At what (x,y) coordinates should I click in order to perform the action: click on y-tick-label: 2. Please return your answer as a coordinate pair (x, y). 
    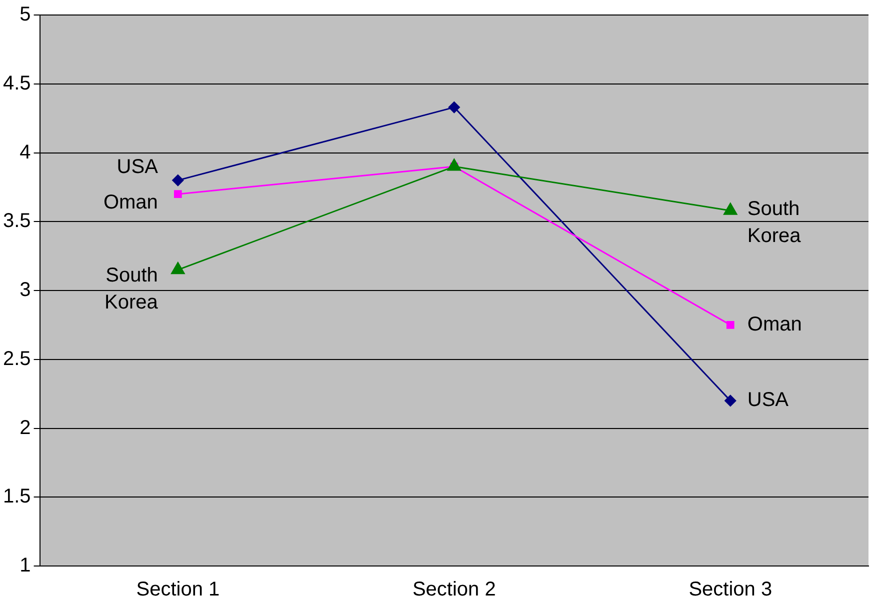
    Looking at the image, I should click on (25, 427).